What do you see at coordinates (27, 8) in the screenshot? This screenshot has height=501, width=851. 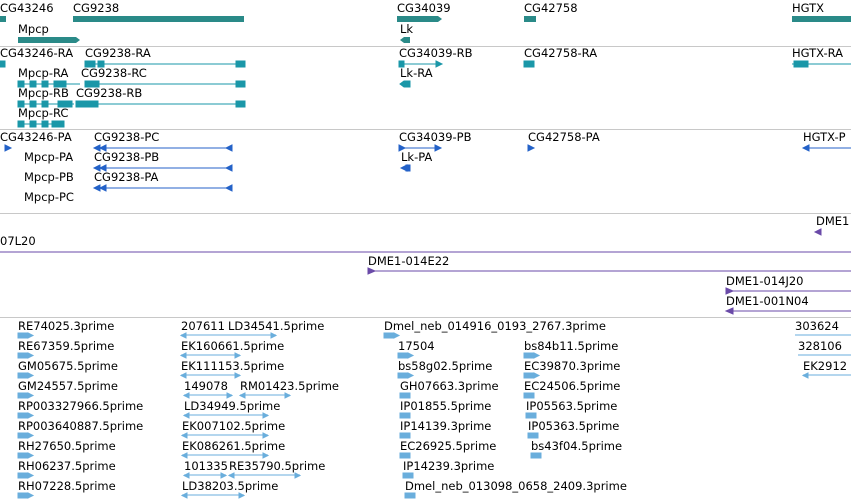 I see `gene-label: CG43246` at bounding box center [27, 8].